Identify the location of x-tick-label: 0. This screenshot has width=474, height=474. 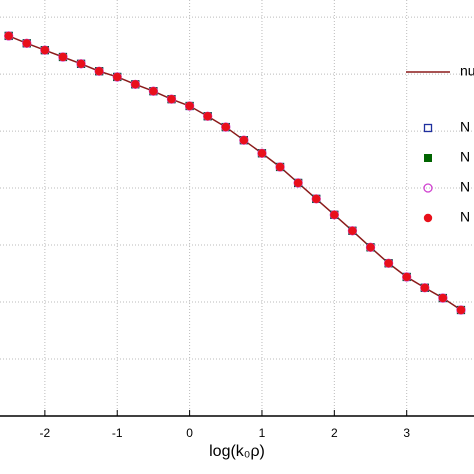
(189, 433).